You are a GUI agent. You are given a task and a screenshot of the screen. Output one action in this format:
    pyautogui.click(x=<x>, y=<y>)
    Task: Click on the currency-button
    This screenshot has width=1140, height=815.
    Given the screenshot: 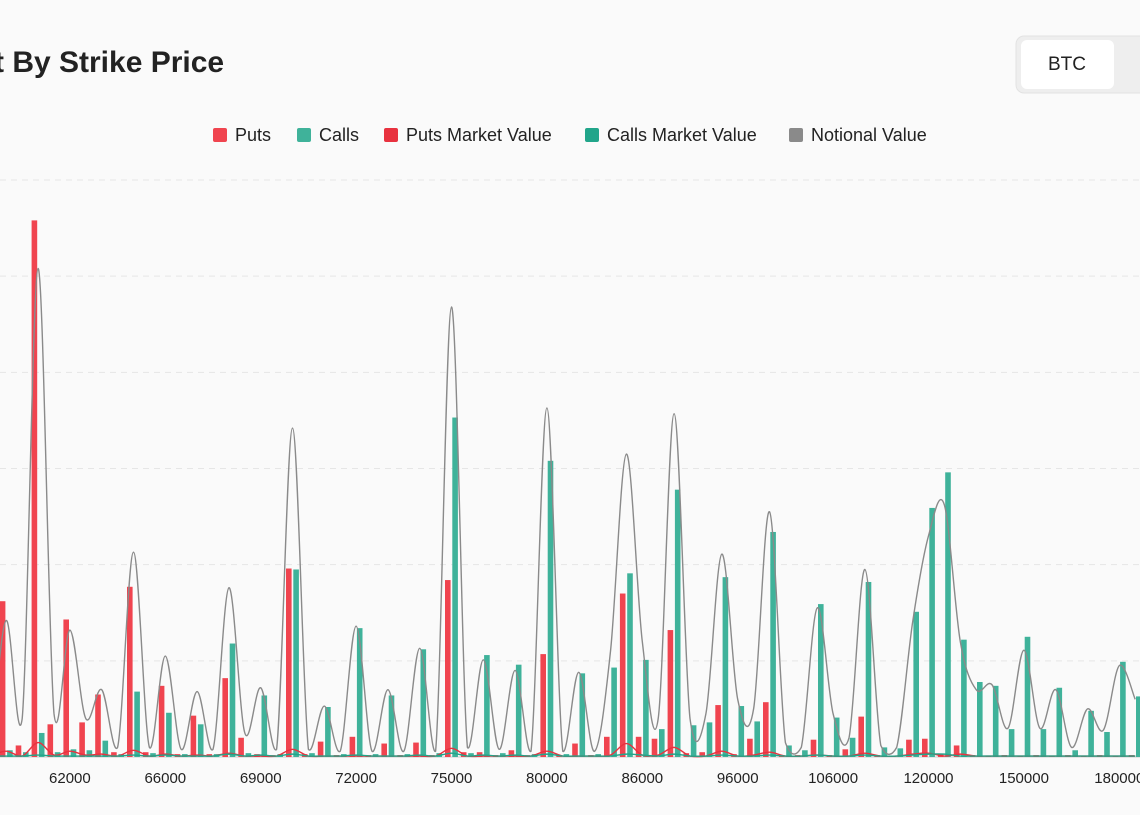 What is the action you would take?
    pyautogui.click(x=1067, y=64)
    